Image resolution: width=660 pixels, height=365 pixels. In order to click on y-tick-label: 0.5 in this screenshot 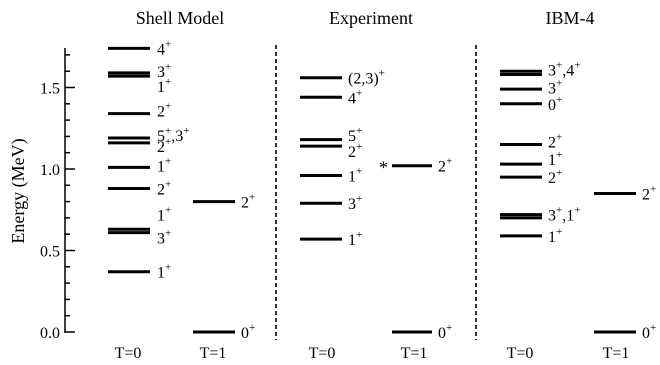, I will do `click(50, 252)`.